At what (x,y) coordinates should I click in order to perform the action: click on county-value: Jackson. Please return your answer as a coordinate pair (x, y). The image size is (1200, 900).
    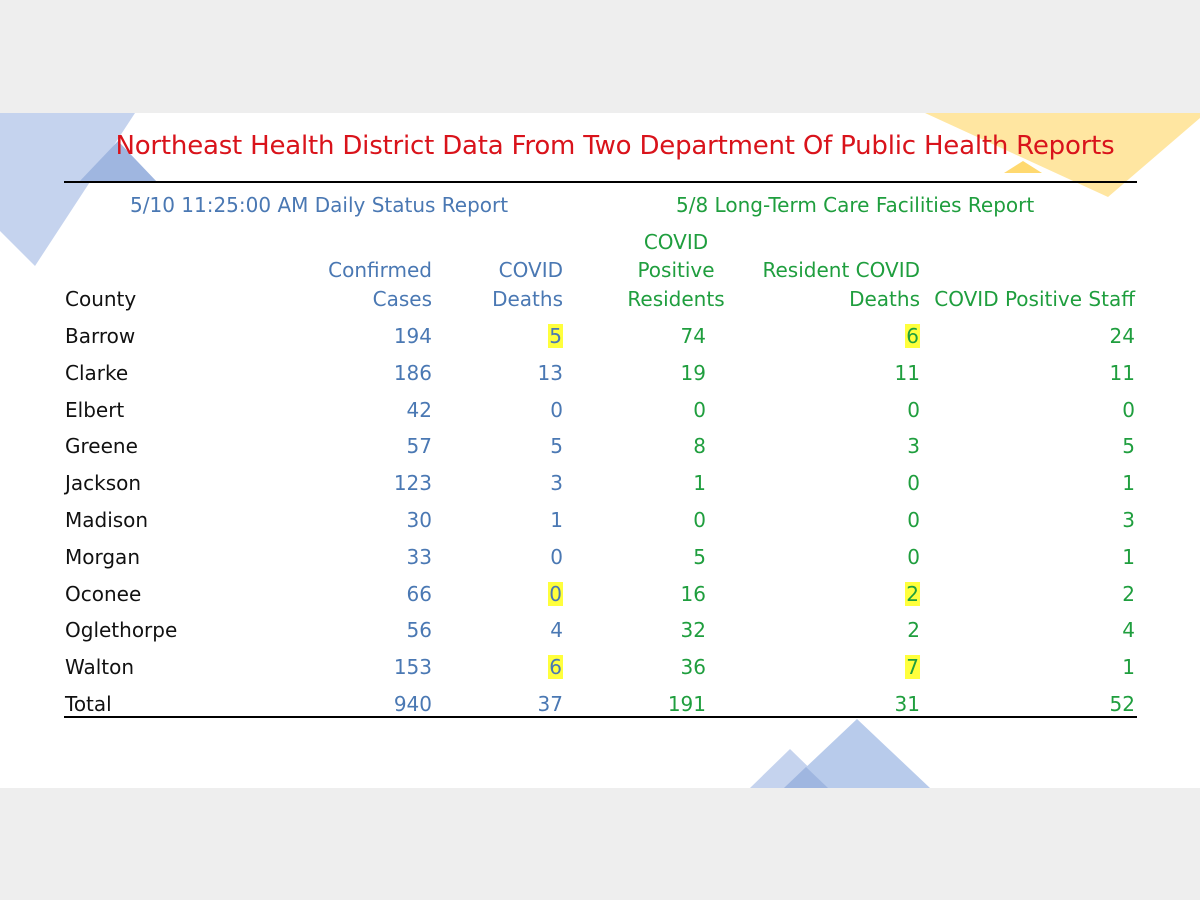
    Looking at the image, I should click on (103, 483).